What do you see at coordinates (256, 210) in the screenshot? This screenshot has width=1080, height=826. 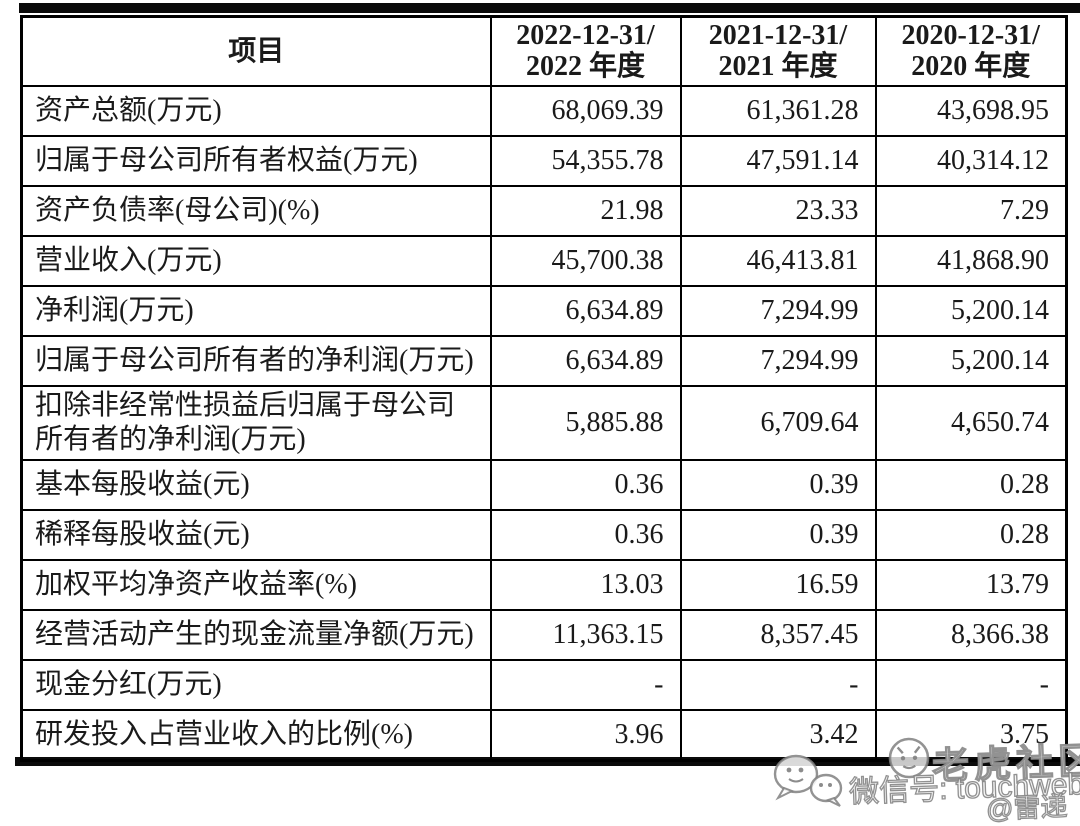 I see `row-label: 资产负债率(母公司)(%)` at bounding box center [256, 210].